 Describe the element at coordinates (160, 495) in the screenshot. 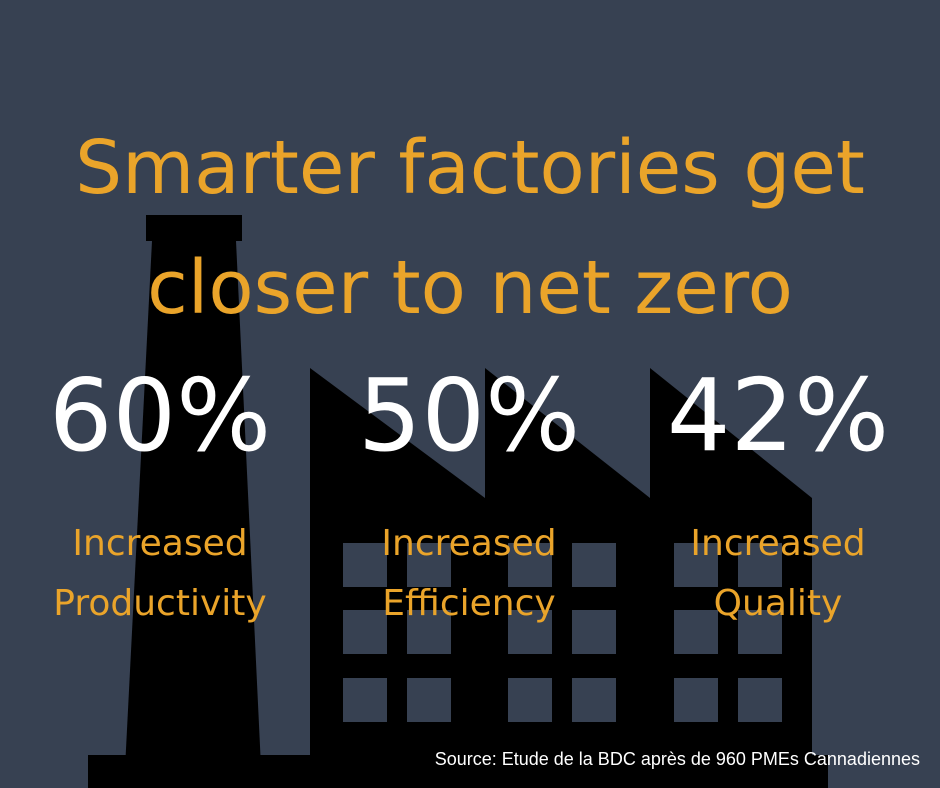

I see `stat-productivity: 60% Increased Productivity` at that location.